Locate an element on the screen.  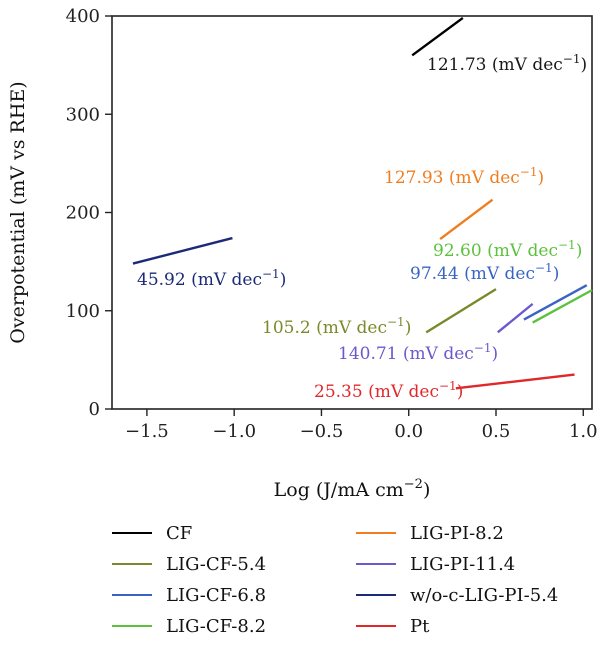
legend-item-2: LIG-CF-6.8 is located at coordinates (189, 595).